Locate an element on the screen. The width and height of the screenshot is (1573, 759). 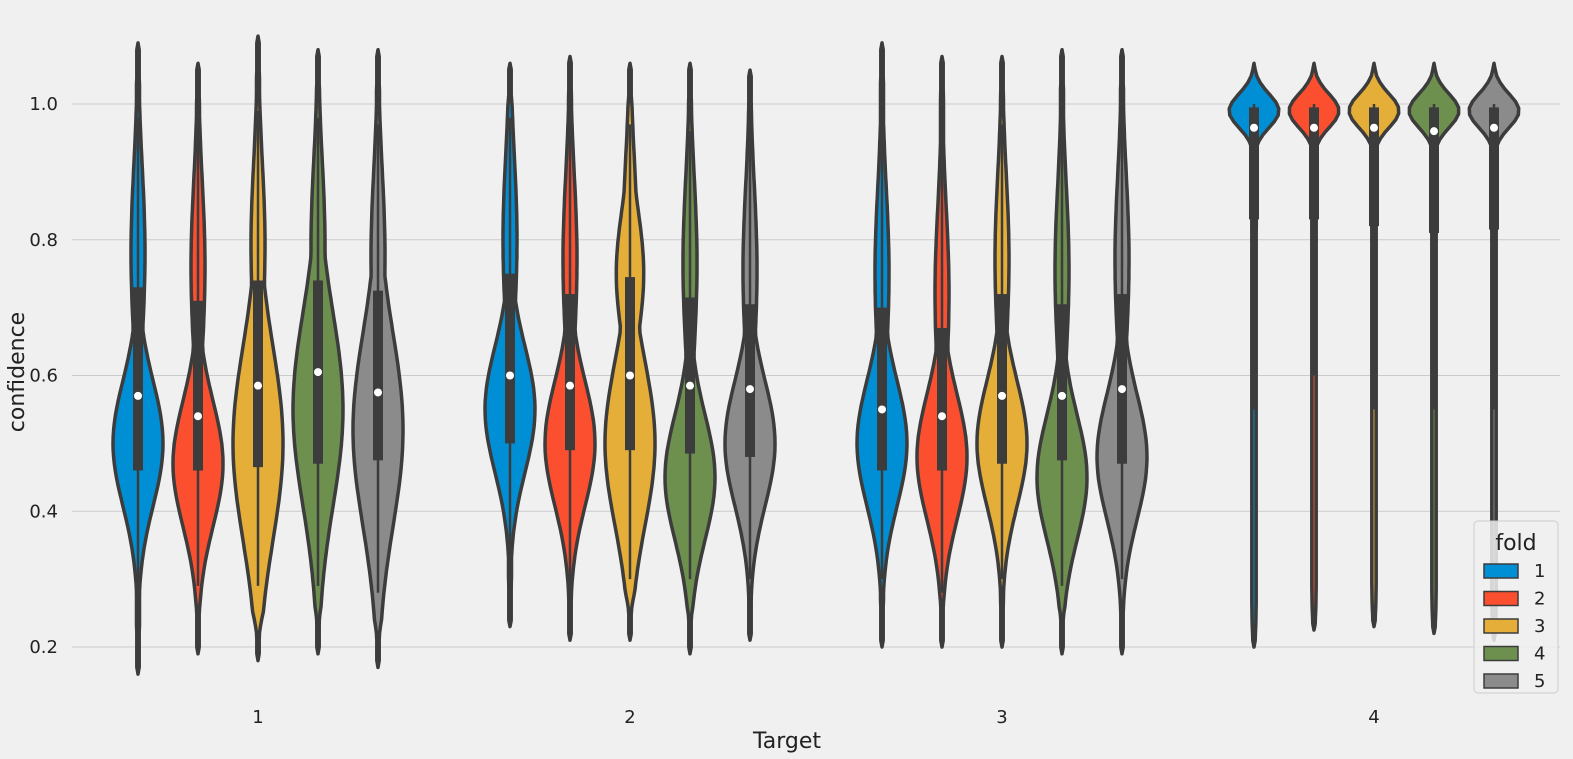
legend-entry-label: 5 is located at coordinates (1539, 681).